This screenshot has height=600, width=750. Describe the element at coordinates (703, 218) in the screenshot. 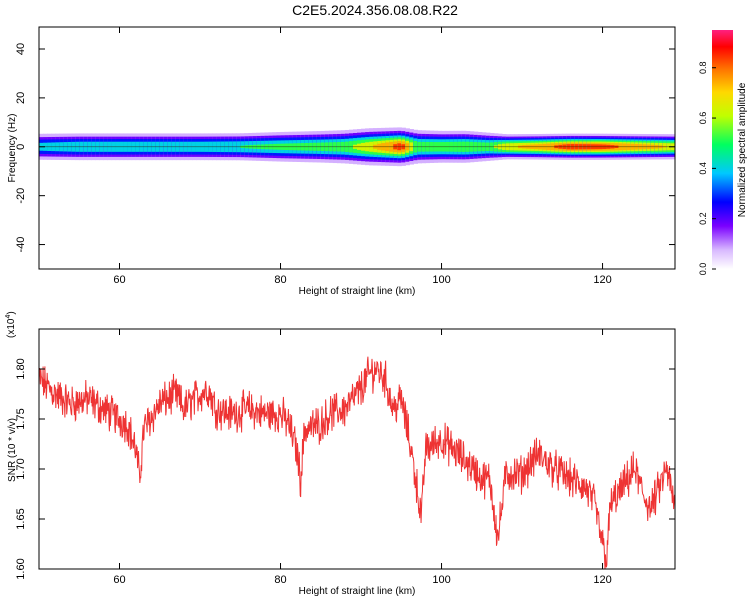

I see `colorbar-tick-label: 0.2` at that location.